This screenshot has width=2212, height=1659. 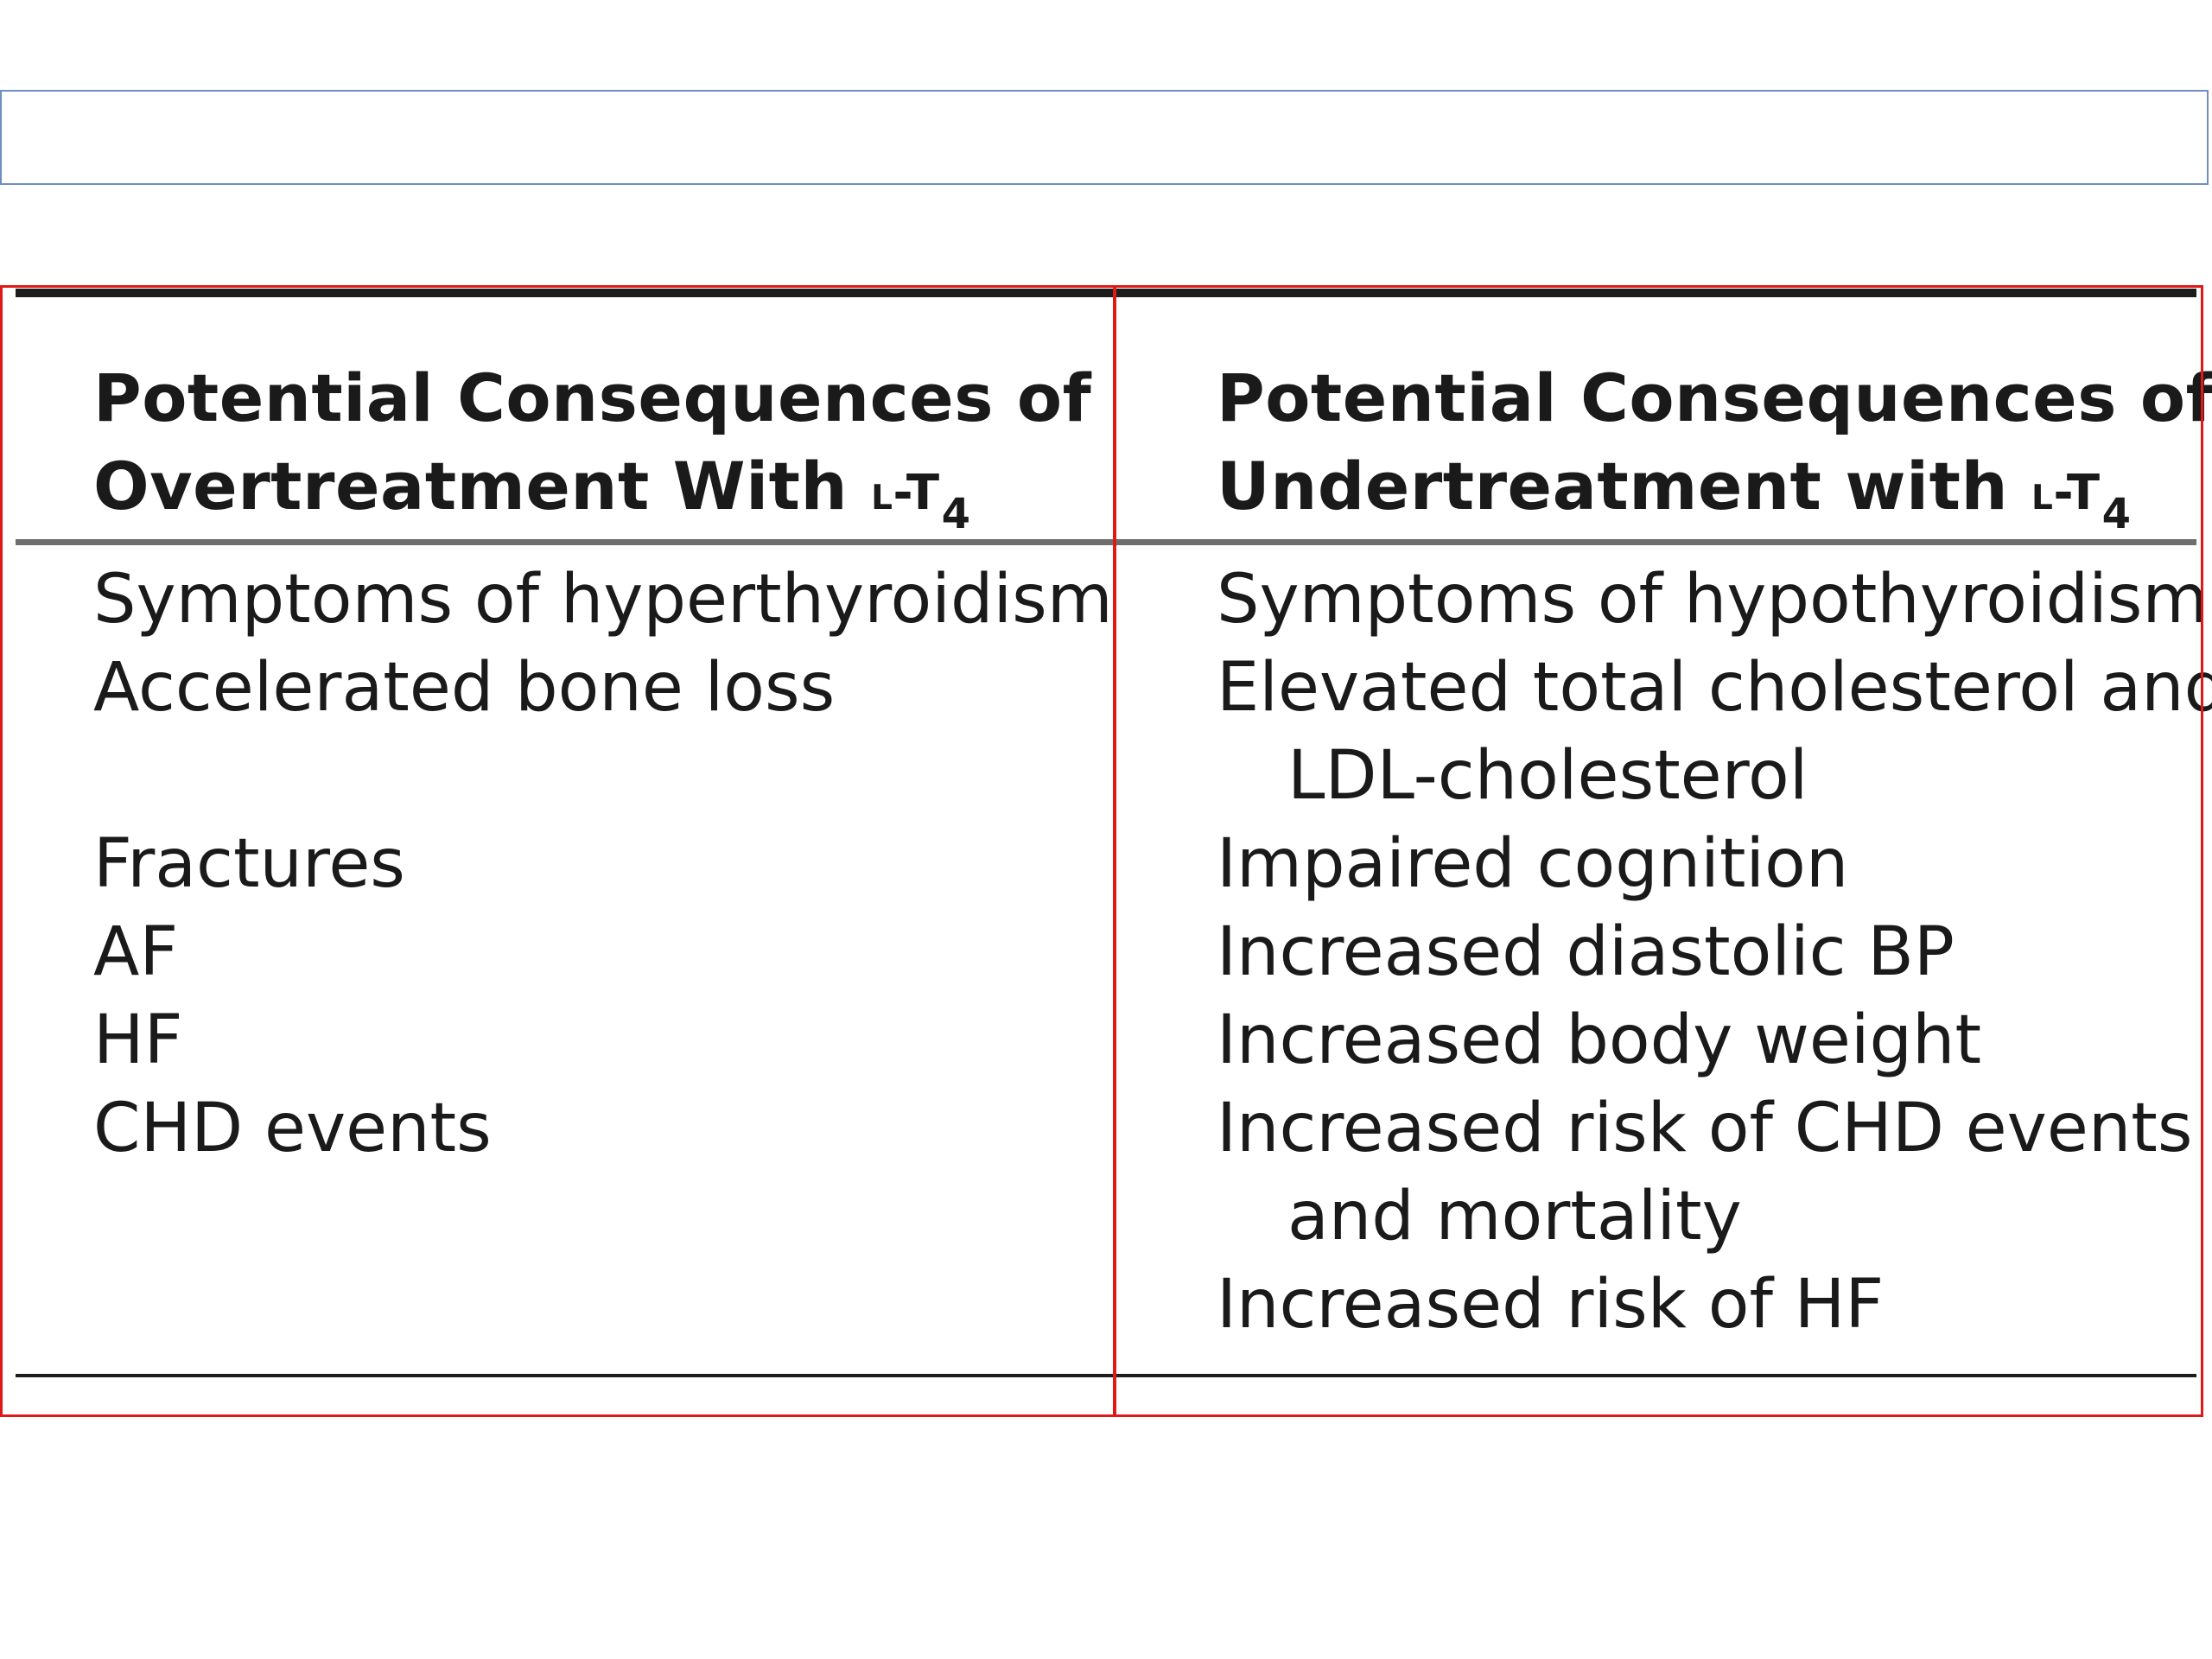 What do you see at coordinates (1551, 1305) in the screenshot?
I see `list-item-text: Increased risk of HF` at bounding box center [1551, 1305].